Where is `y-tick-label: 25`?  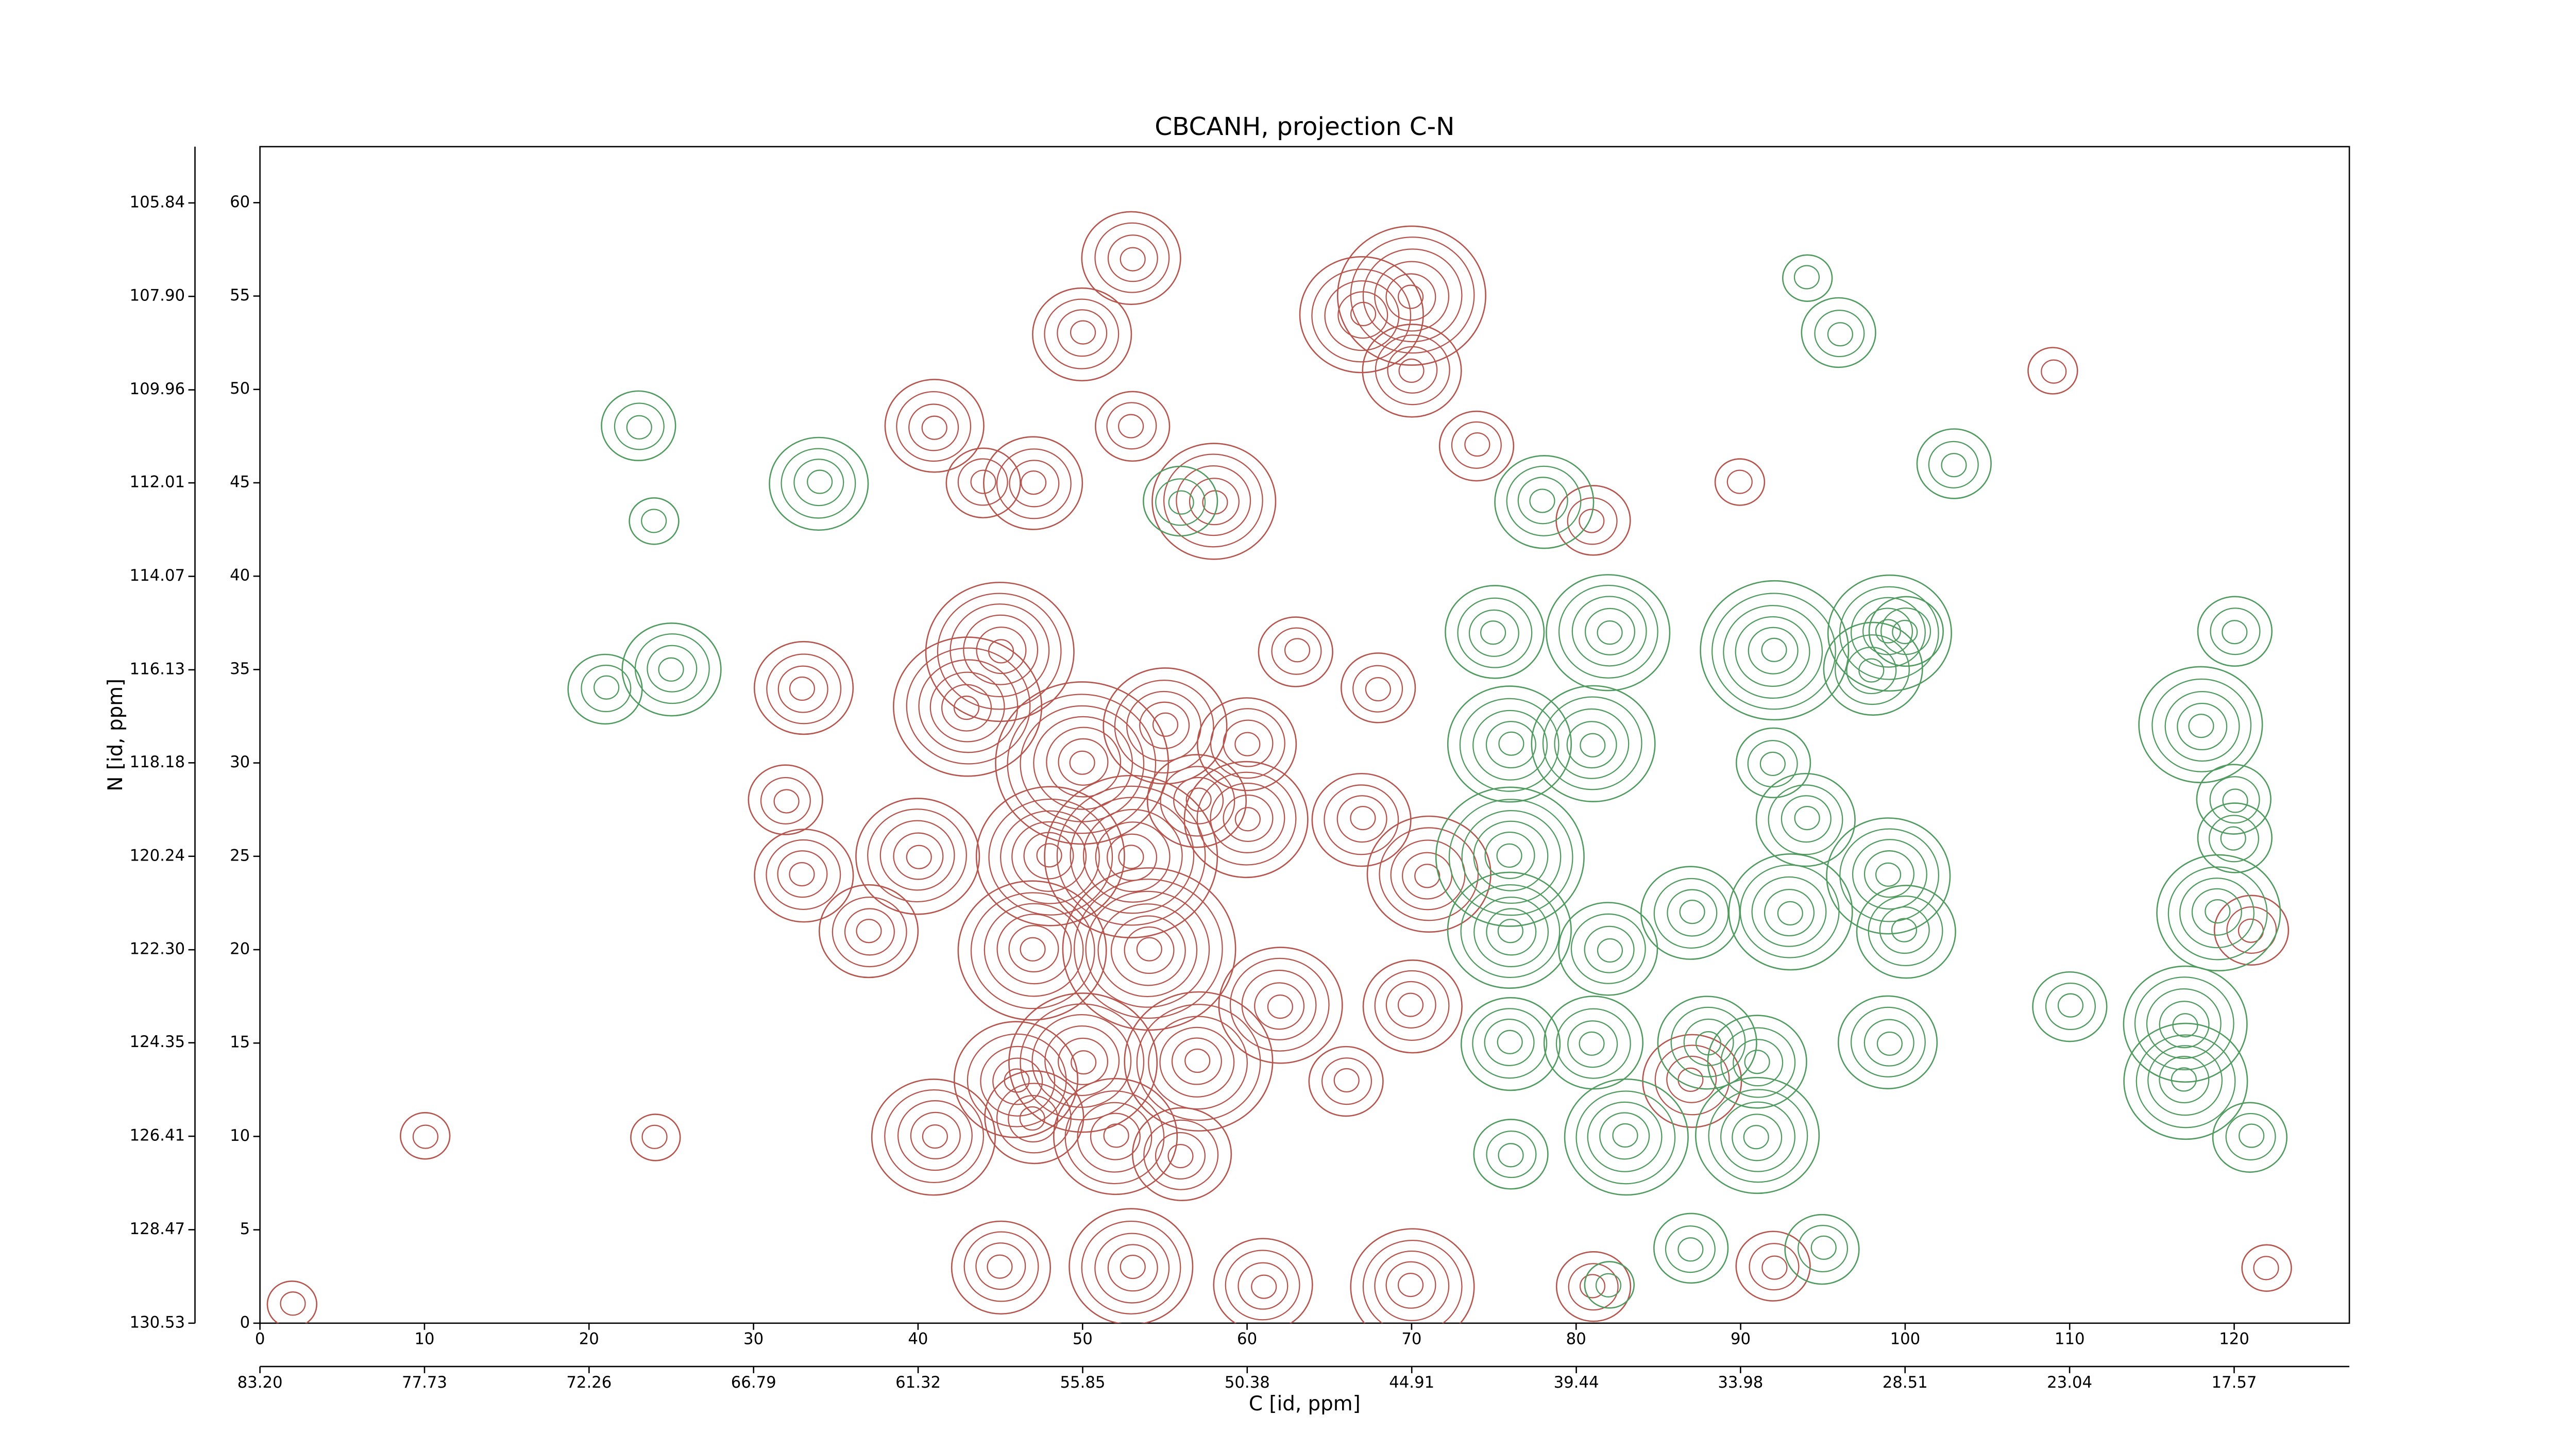 y-tick-label: 25 is located at coordinates (240, 855).